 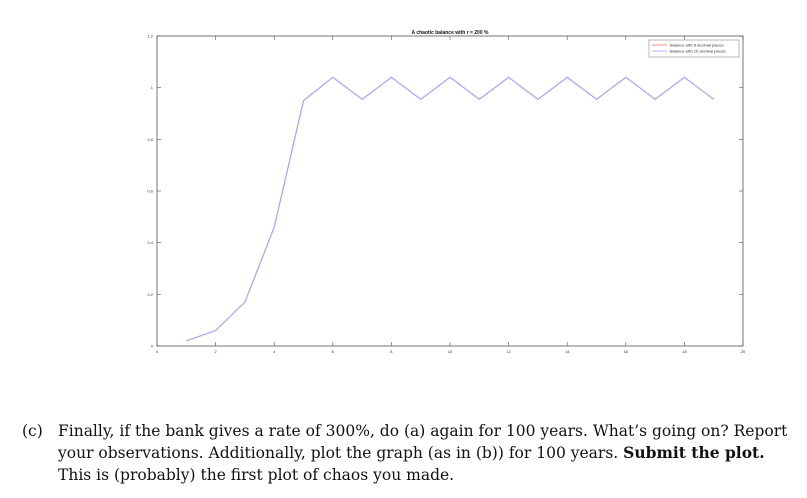 I want to click on x-tick-label: 10, so click(x=450, y=351).